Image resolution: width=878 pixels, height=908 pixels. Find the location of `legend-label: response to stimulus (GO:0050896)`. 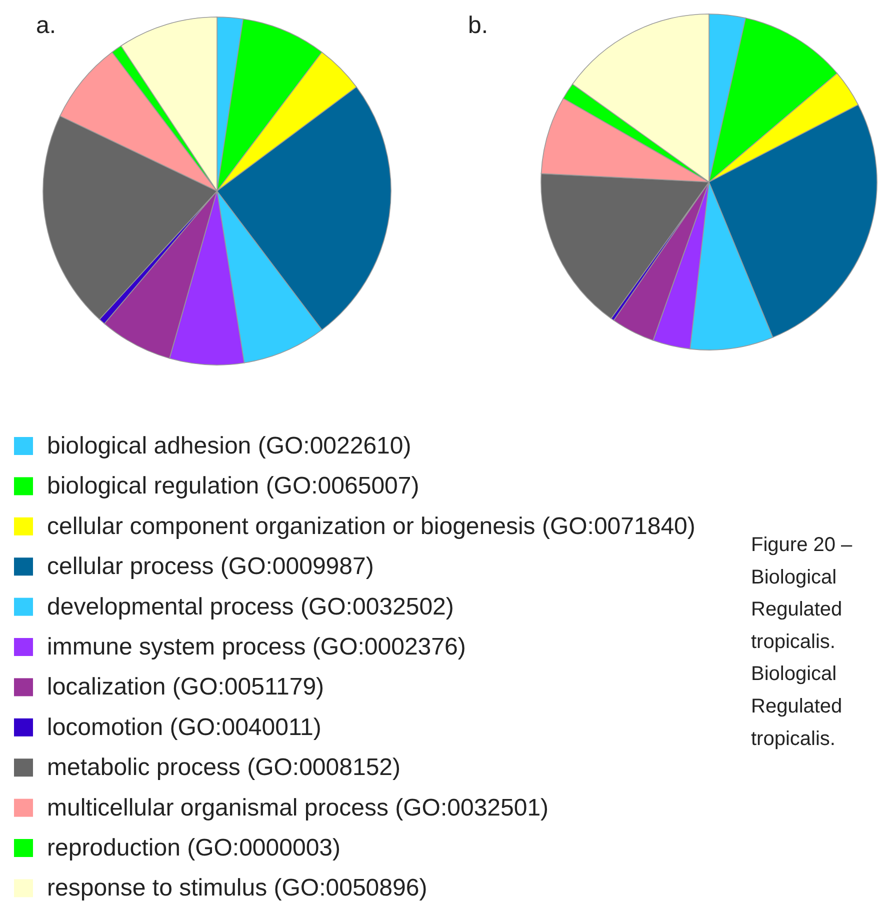

legend-label: response to stimulus (GO:0050896) is located at coordinates (237, 888).